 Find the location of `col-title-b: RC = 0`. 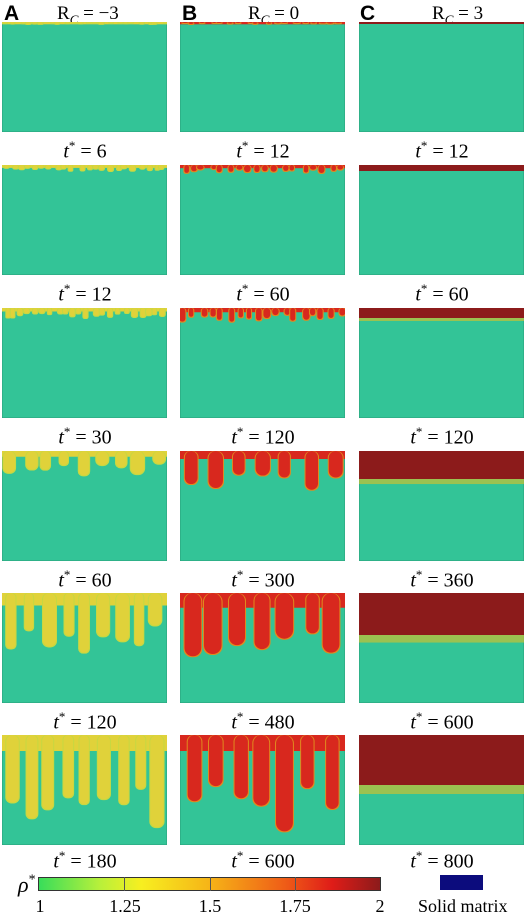

col-title-b: RC = 0 is located at coordinates (274, 15).